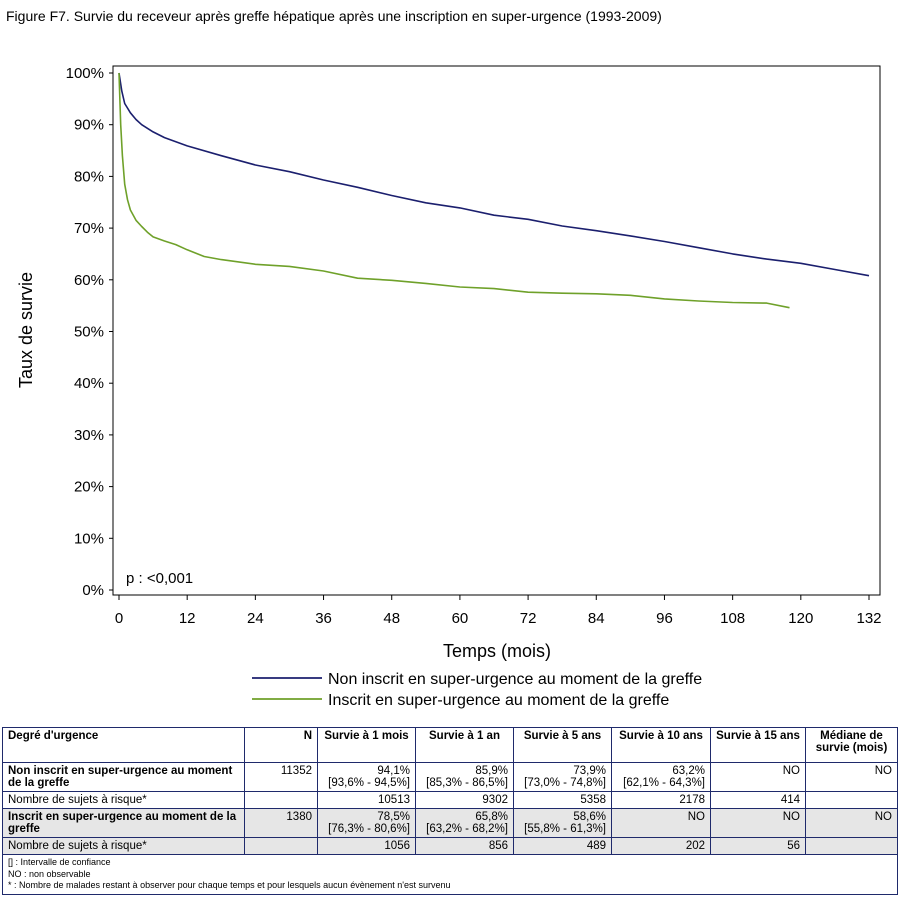  What do you see at coordinates (187, 618) in the screenshot?
I see `x-tick-label: 12` at bounding box center [187, 618].